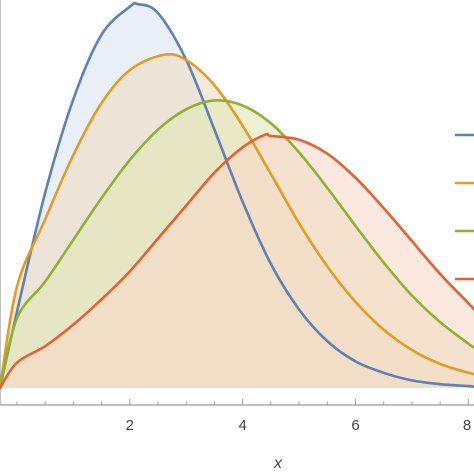  I want to click on x-axis-title: x, so click(278, 463).